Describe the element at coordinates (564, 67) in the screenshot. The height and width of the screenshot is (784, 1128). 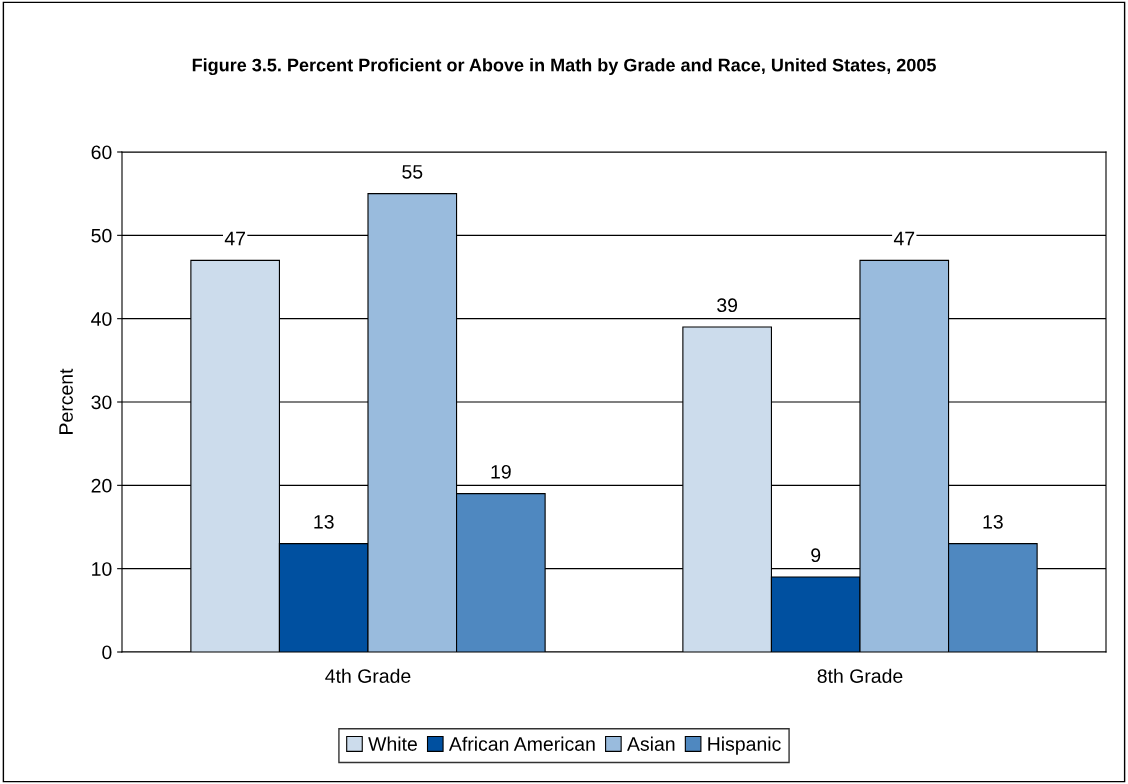
I see `chart-title: Figure 3.5. Percent Proficient or Above in Math by Grade and Race, United States, 2005` at that location.